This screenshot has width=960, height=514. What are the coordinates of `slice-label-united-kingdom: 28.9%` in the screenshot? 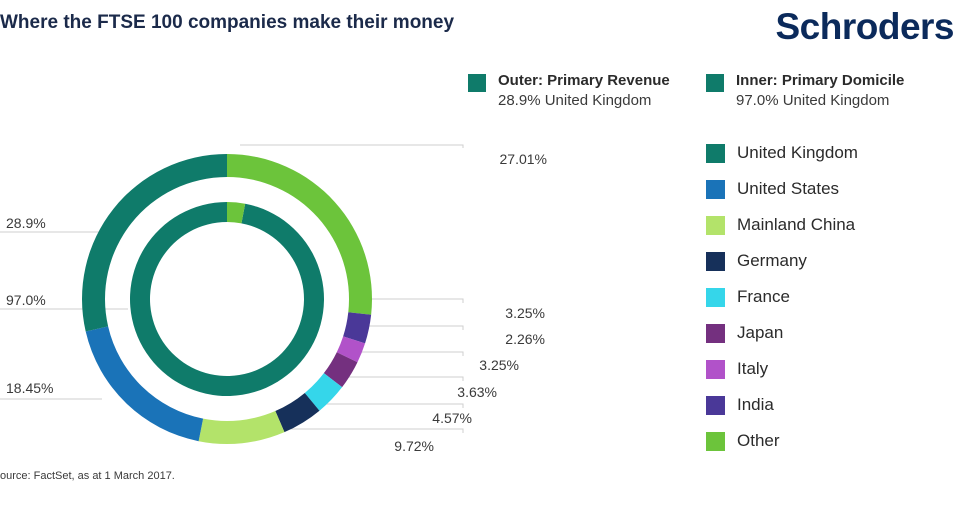 It's located at (26, 223).